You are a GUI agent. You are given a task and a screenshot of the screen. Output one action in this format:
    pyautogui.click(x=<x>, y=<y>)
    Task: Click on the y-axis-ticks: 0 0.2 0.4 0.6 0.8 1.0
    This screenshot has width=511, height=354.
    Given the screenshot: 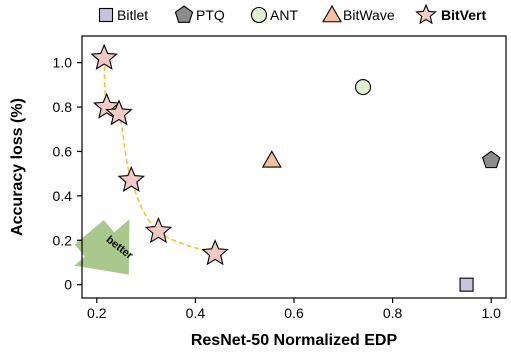 What is the action you would take?
    pyautogui.click(x=67, y=174)
    